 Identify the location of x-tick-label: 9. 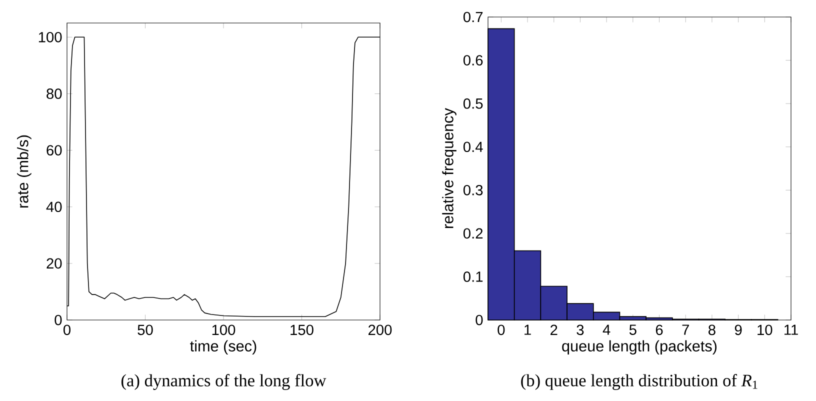
(738, 330).